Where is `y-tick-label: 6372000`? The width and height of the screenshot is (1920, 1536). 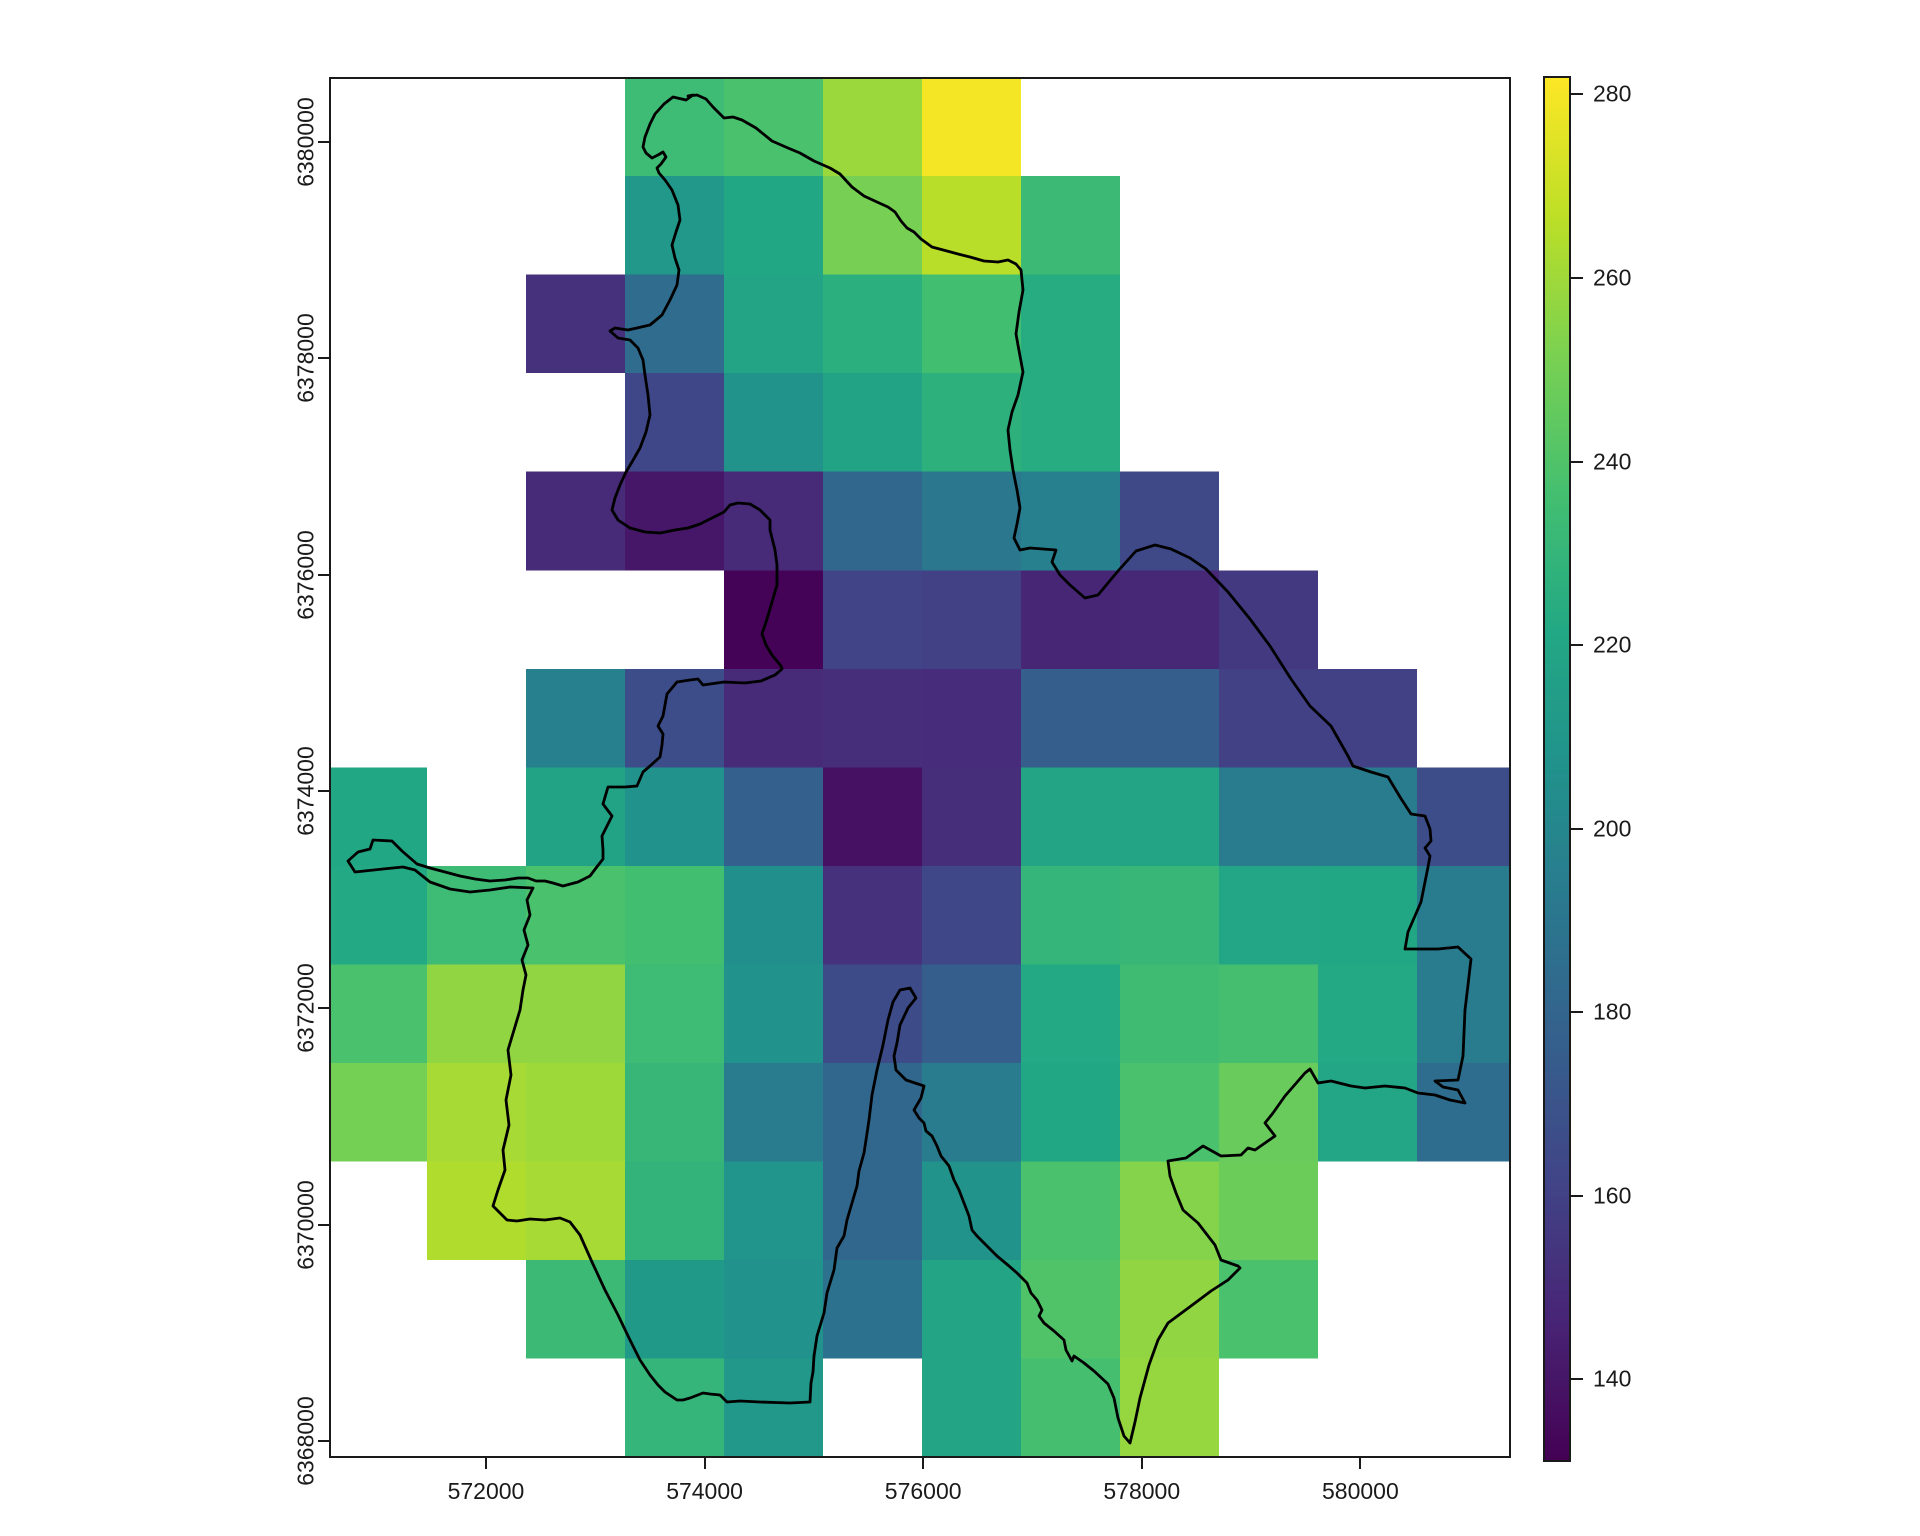 y-tick-label: 6372000 is located at coordinates (305, 1008).